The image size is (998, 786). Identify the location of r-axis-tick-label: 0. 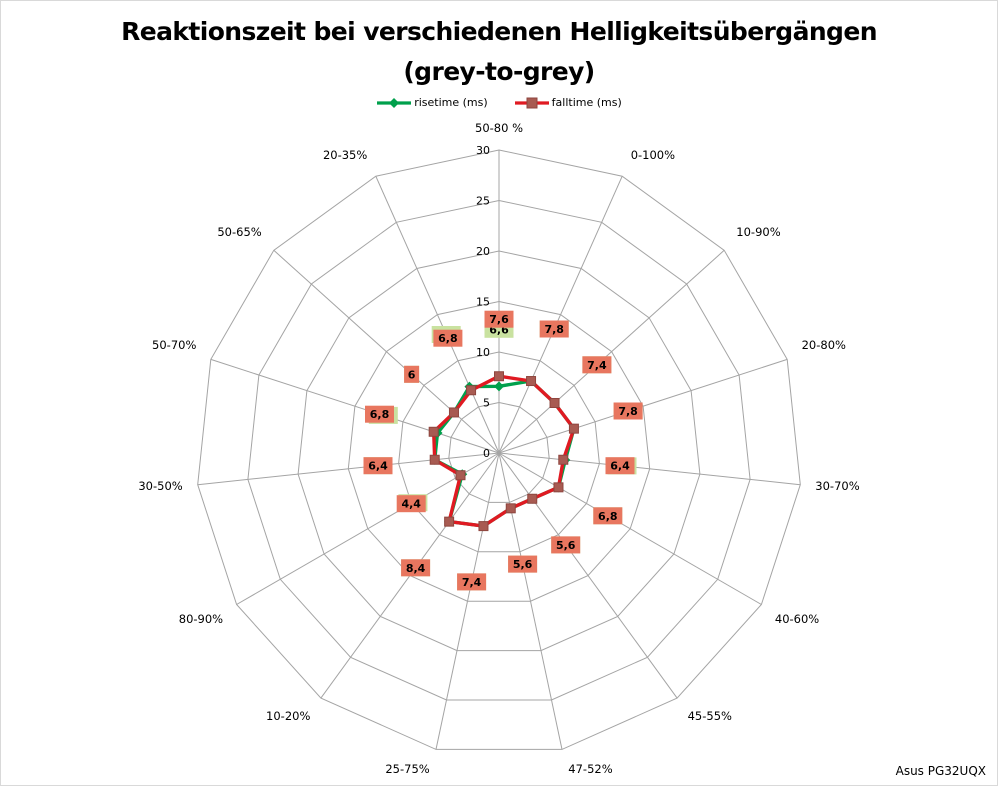
(486, 453).